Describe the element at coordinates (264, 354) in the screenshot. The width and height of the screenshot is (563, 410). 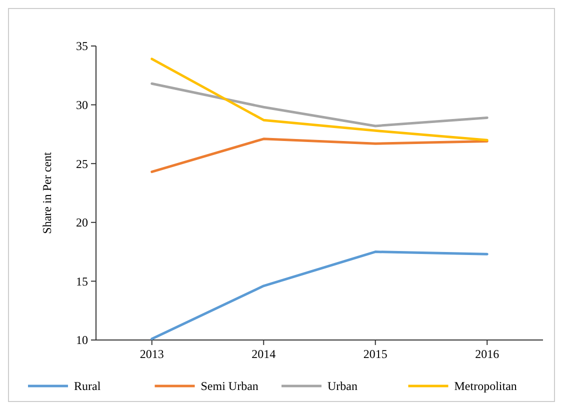
I see `x-tick-label: 2014` at that location.